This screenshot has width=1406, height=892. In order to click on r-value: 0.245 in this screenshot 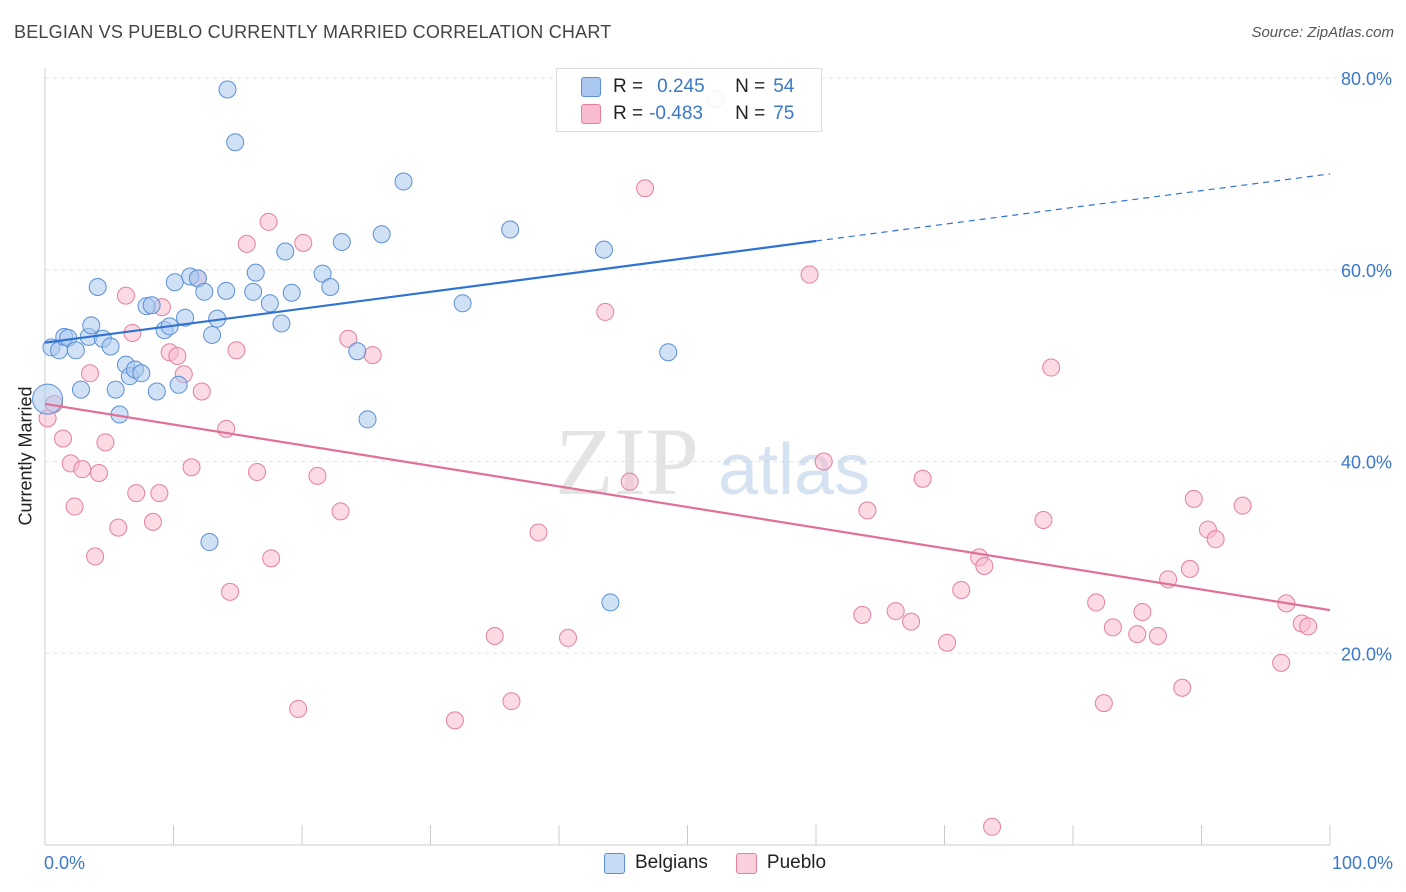, I will do `click(681, 86)`.